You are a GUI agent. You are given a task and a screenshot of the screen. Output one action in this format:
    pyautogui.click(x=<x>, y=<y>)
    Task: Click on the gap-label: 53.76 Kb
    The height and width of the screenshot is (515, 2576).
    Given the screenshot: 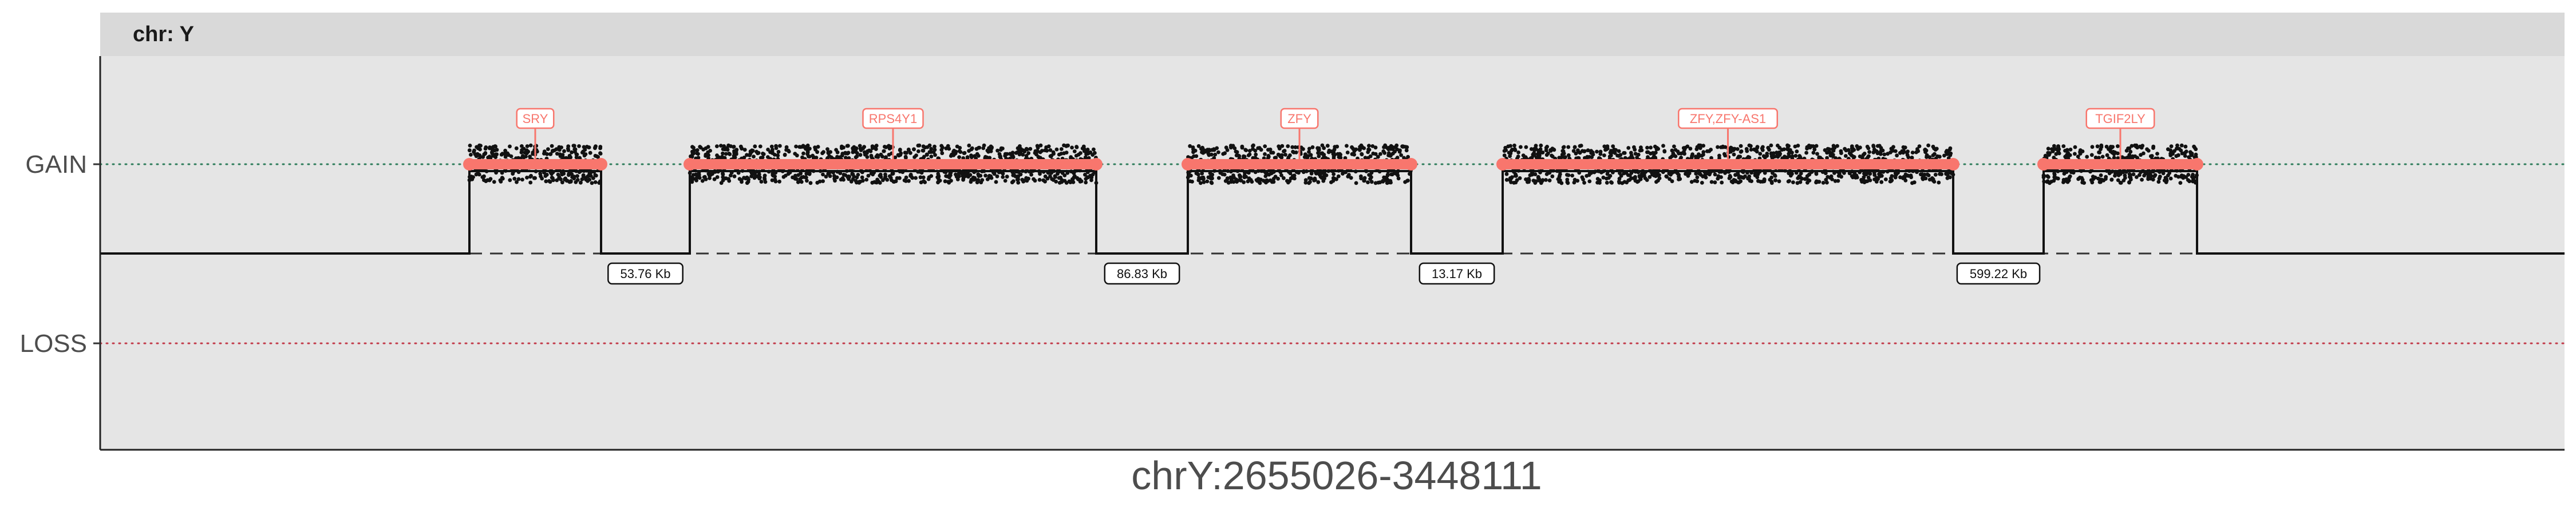 What is the action you would take?
    pyautogui.click(x=645, y=274)
    